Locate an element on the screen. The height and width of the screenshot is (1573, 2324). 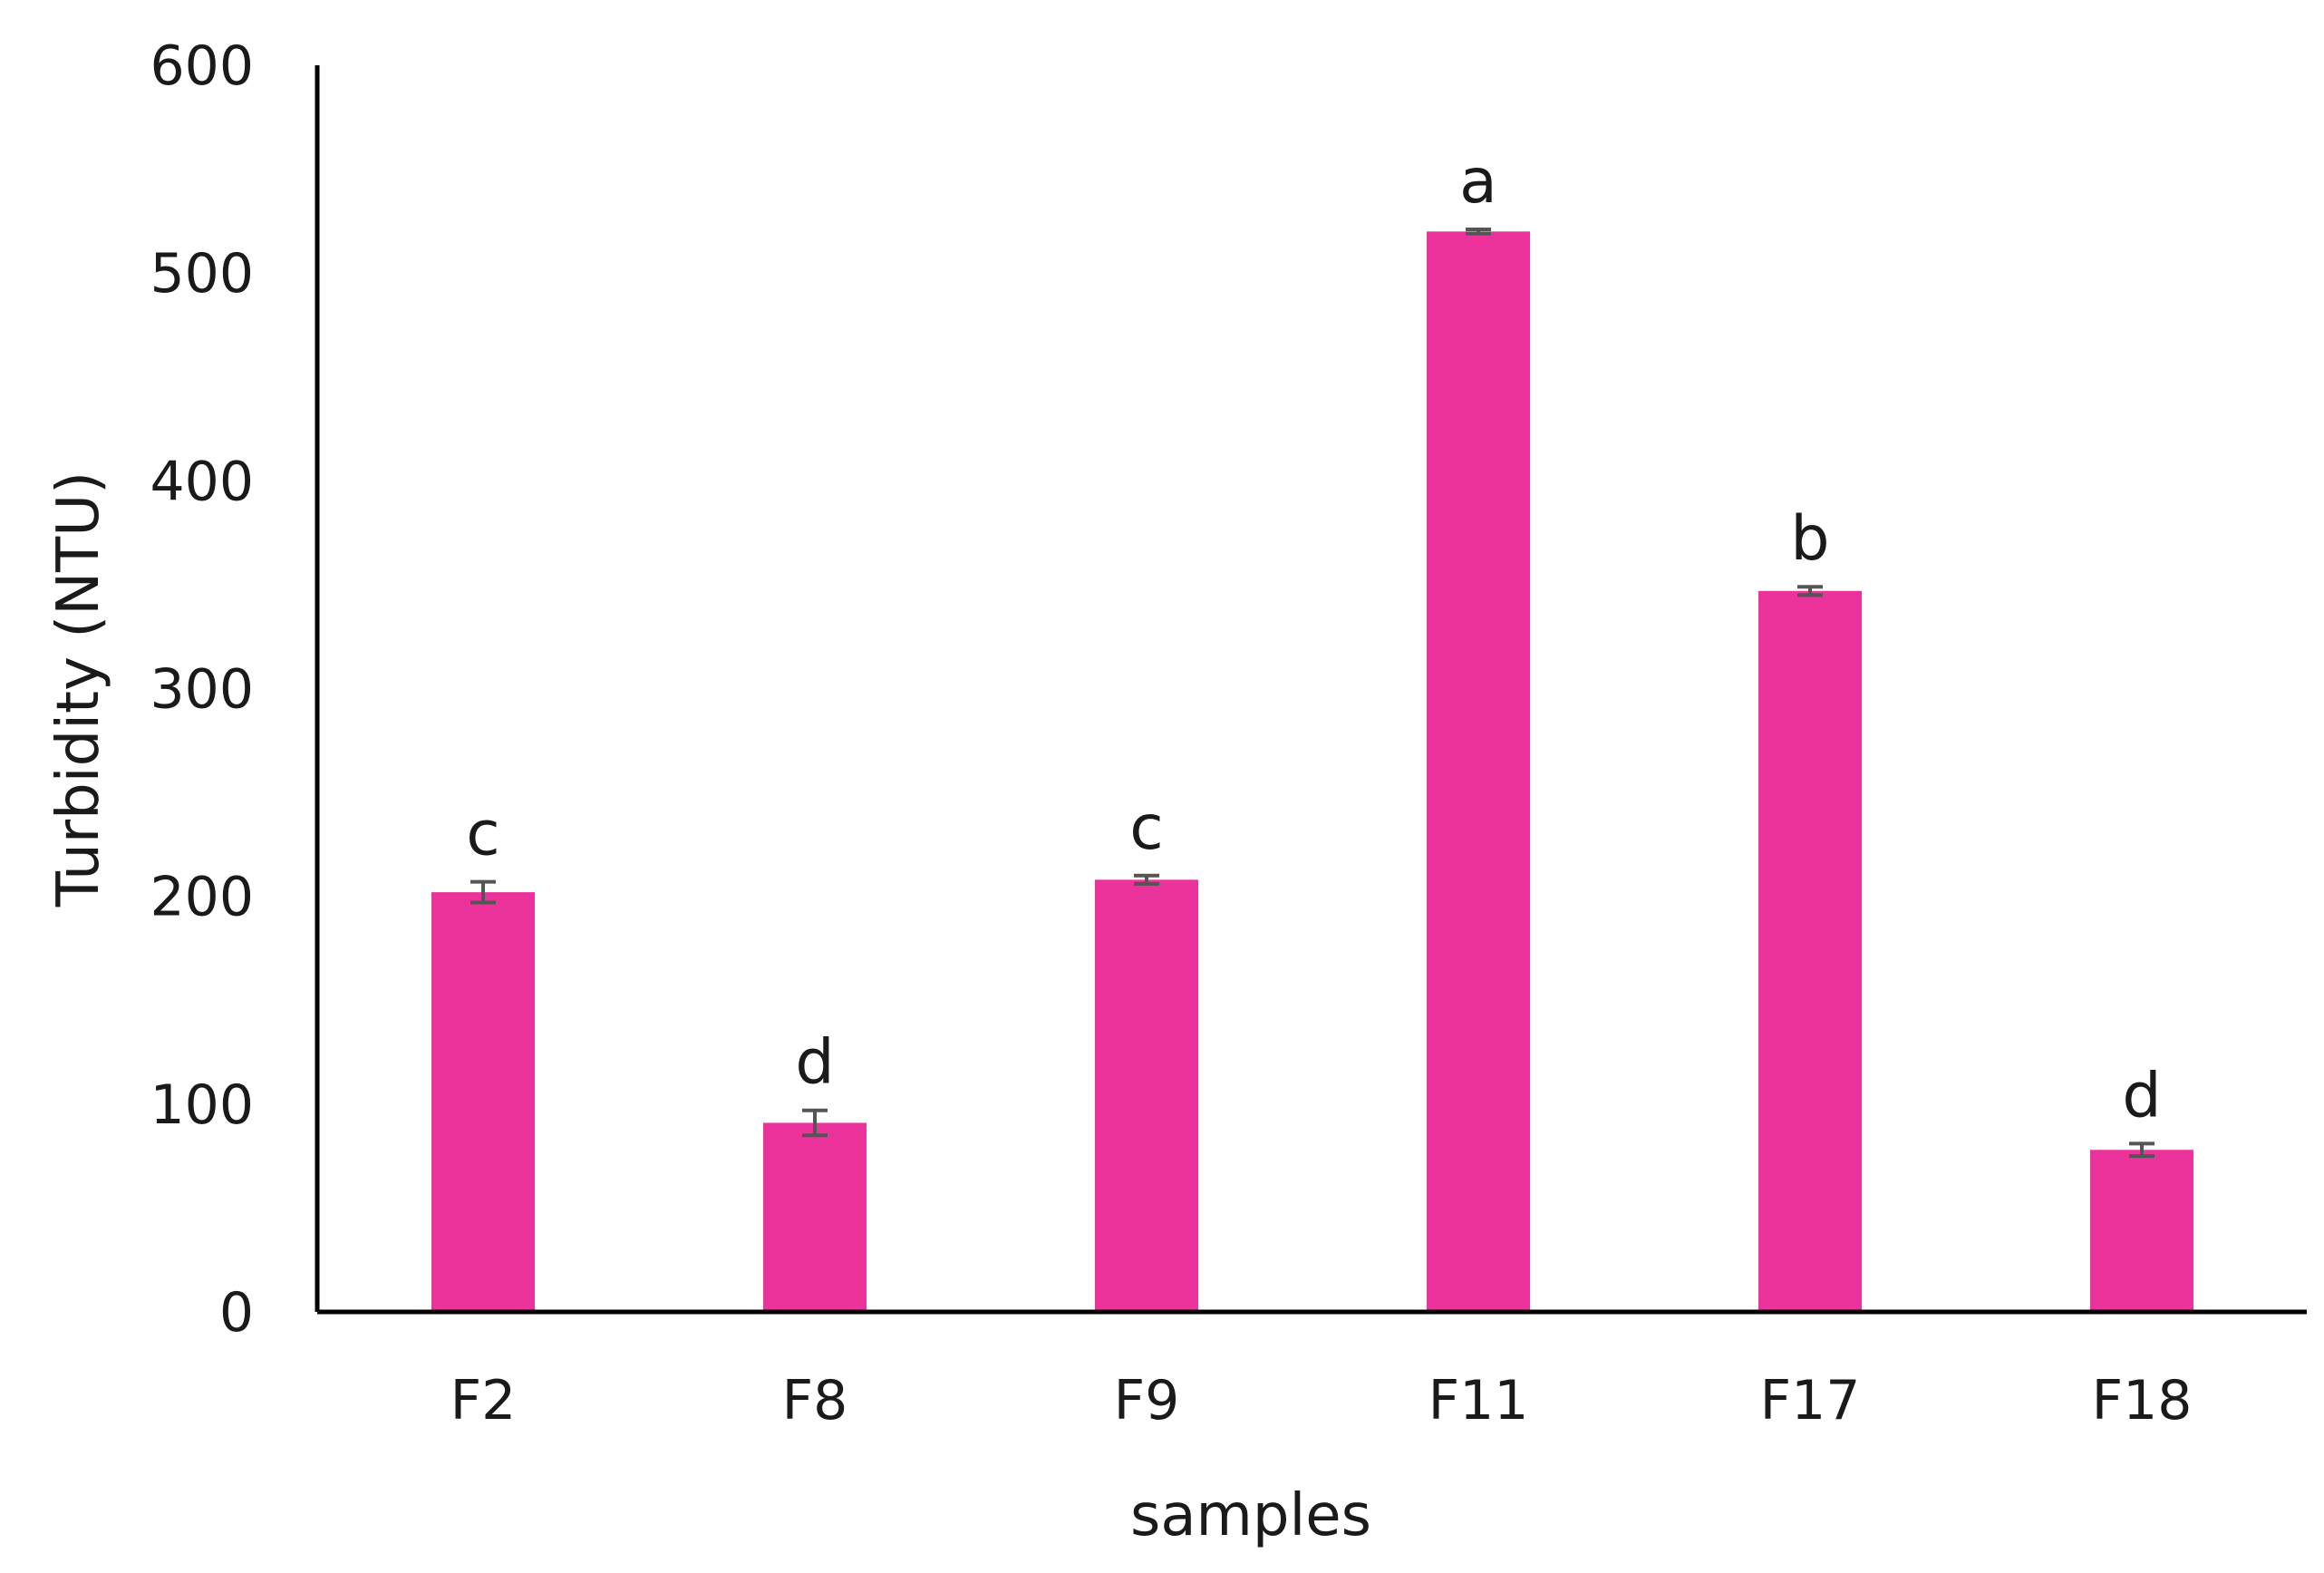
x-axis-title: samples is located at coordinates (1250, 1515).